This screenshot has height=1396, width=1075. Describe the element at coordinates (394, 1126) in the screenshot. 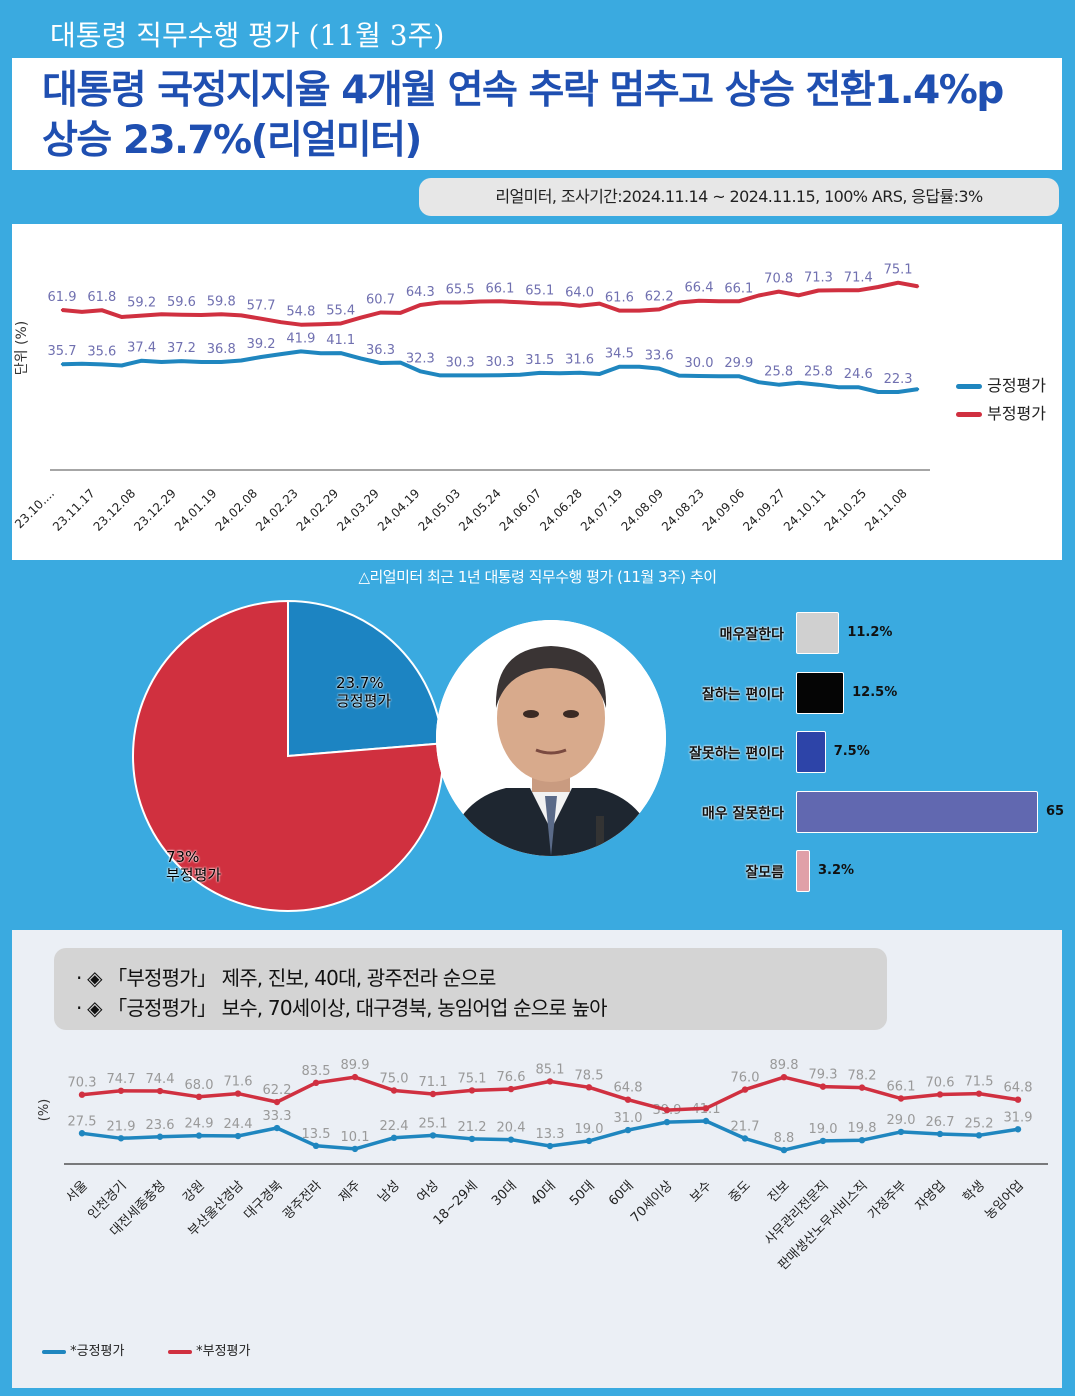

I see `demo-value-label-0-8: 22.4` at that location.